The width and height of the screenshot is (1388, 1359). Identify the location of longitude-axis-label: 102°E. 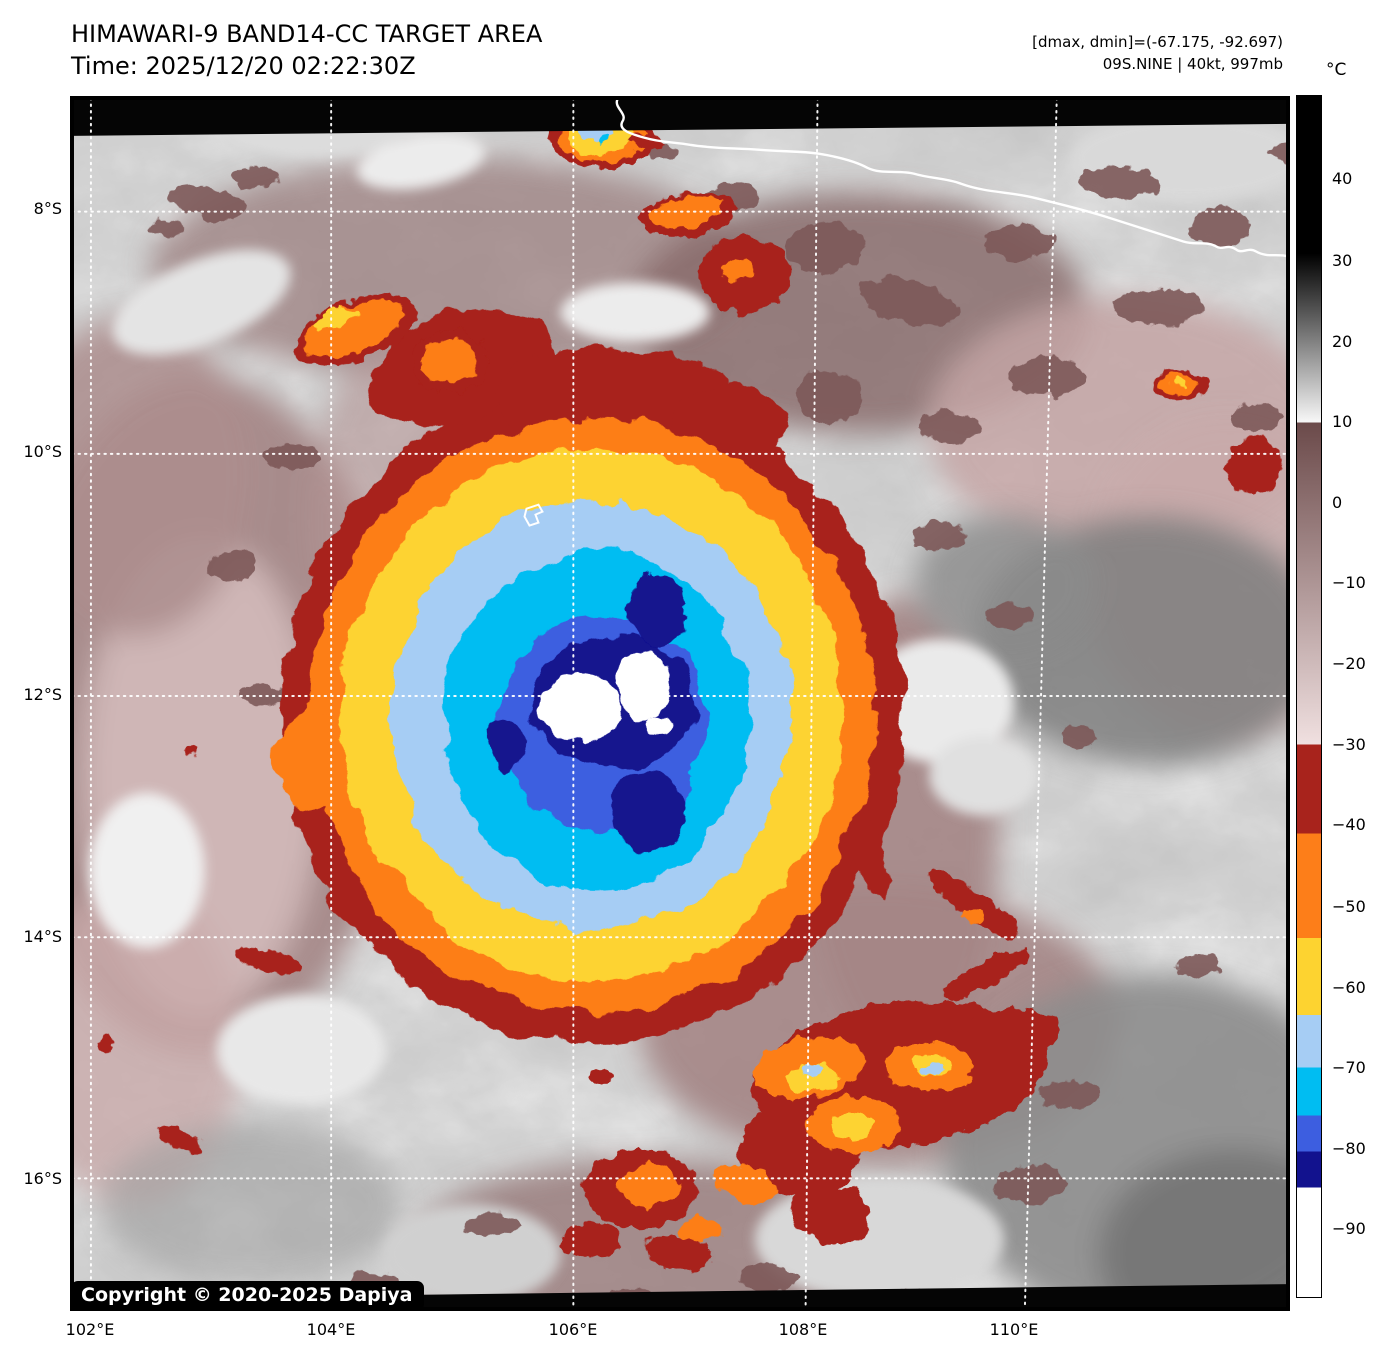
(90, 1329).